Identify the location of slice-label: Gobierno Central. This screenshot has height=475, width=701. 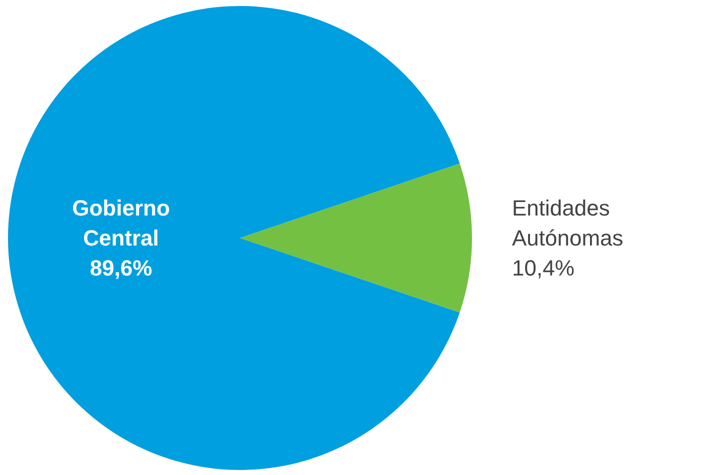
(121, 223).